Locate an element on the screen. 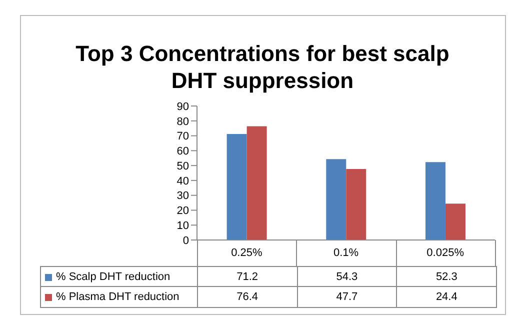  y-tick-label: 90 is located at coordinates (182, 106).